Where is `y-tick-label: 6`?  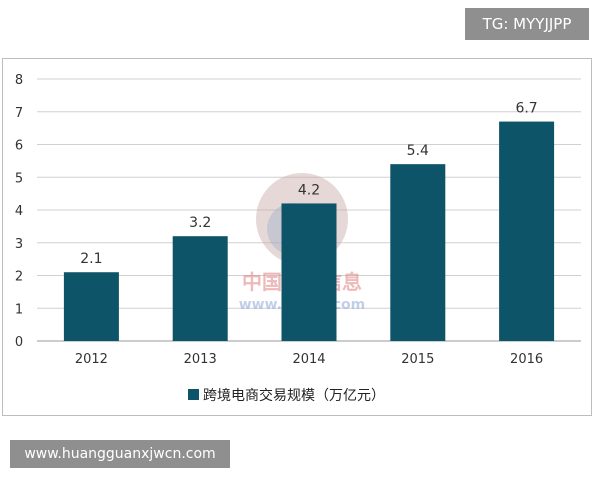
y-tick-label: 6 is located at coordinates (19, 146).